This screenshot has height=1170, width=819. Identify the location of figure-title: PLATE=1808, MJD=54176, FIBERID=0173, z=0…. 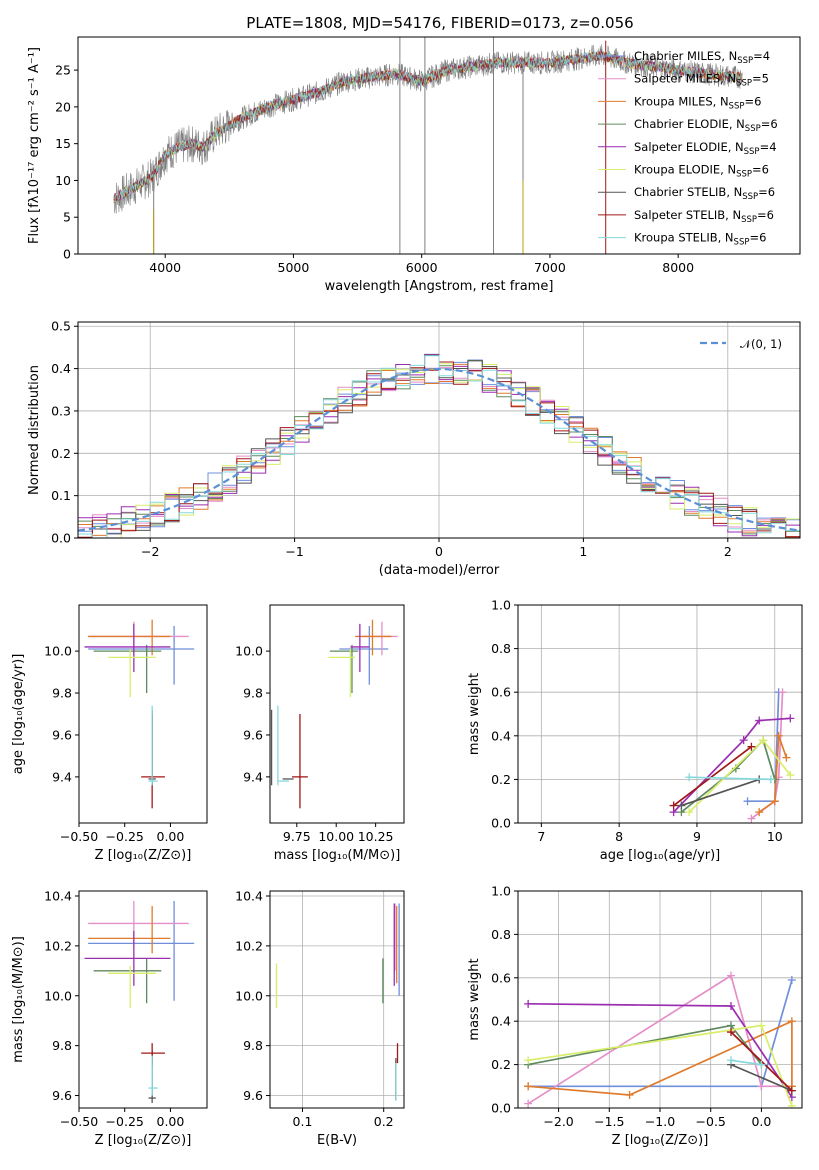
(439, 23).